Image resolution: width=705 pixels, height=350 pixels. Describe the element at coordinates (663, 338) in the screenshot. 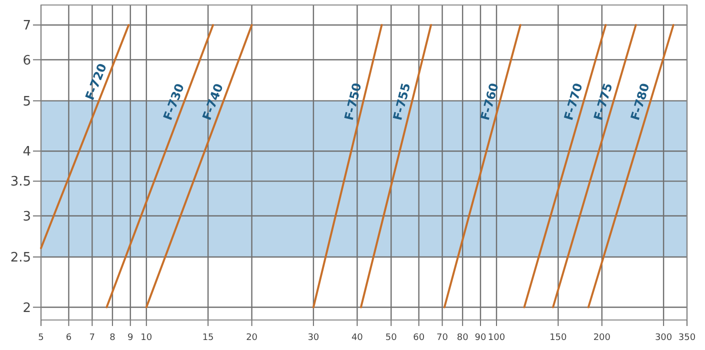

I see `x-tick-label: 300` at that location.